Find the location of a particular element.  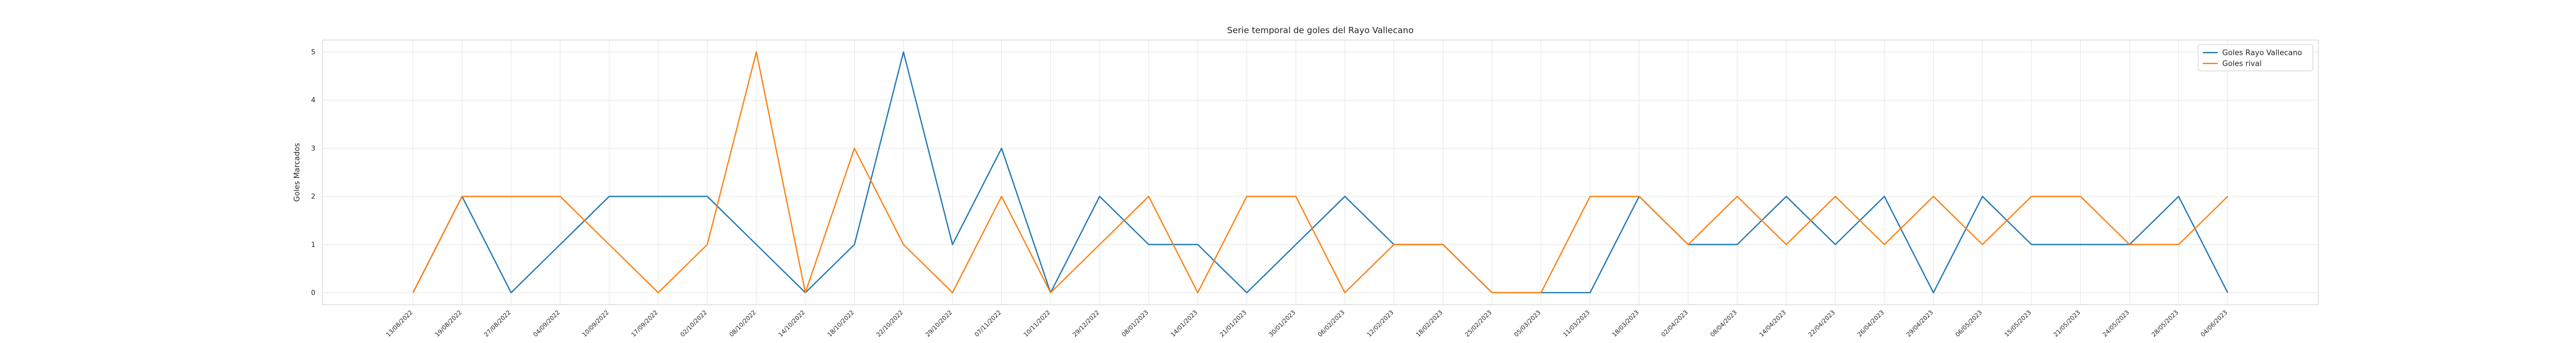

y-axis-ticks: 0 1 2 3 4 5 is located at coordinates (313, 172).